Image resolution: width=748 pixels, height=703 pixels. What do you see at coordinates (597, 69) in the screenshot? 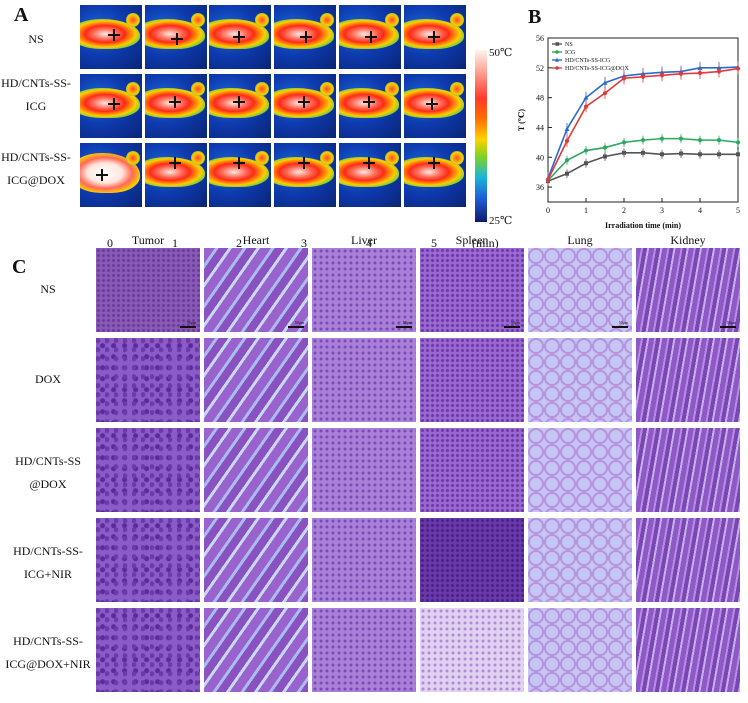
I see `legend-label: HD/CNTs-SS-ICG@DOX` at bounding box center [597, 69].